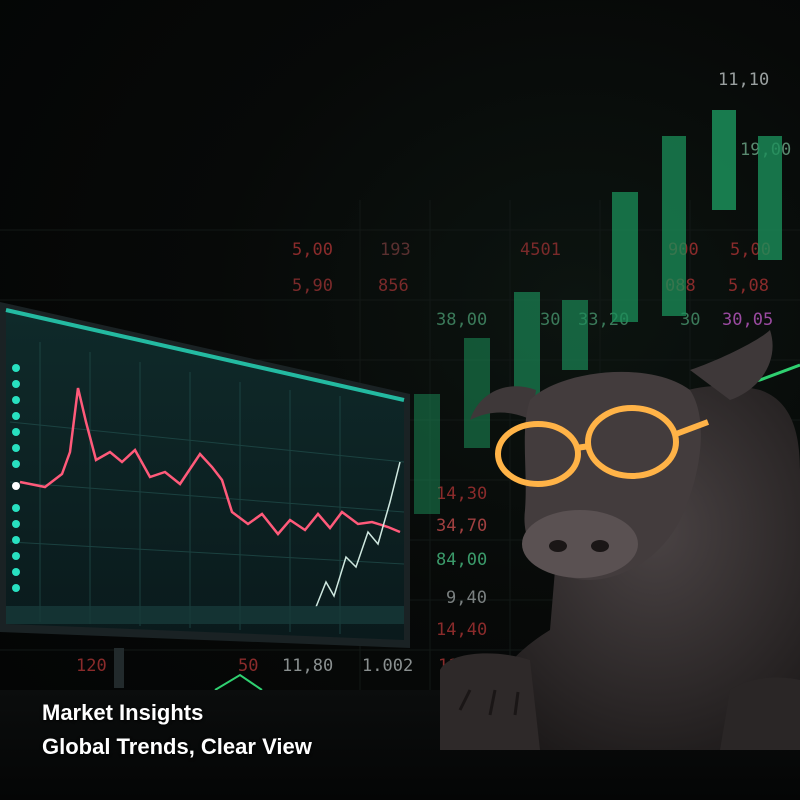 Image resolution: width=800 pixels, height=800 pixels. I want to click on bg-number: 14,40, so click(462, 630).